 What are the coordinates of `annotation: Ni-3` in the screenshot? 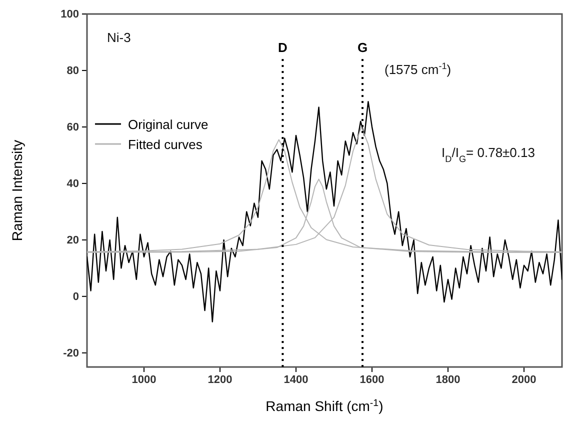 It's located at (119, 37).